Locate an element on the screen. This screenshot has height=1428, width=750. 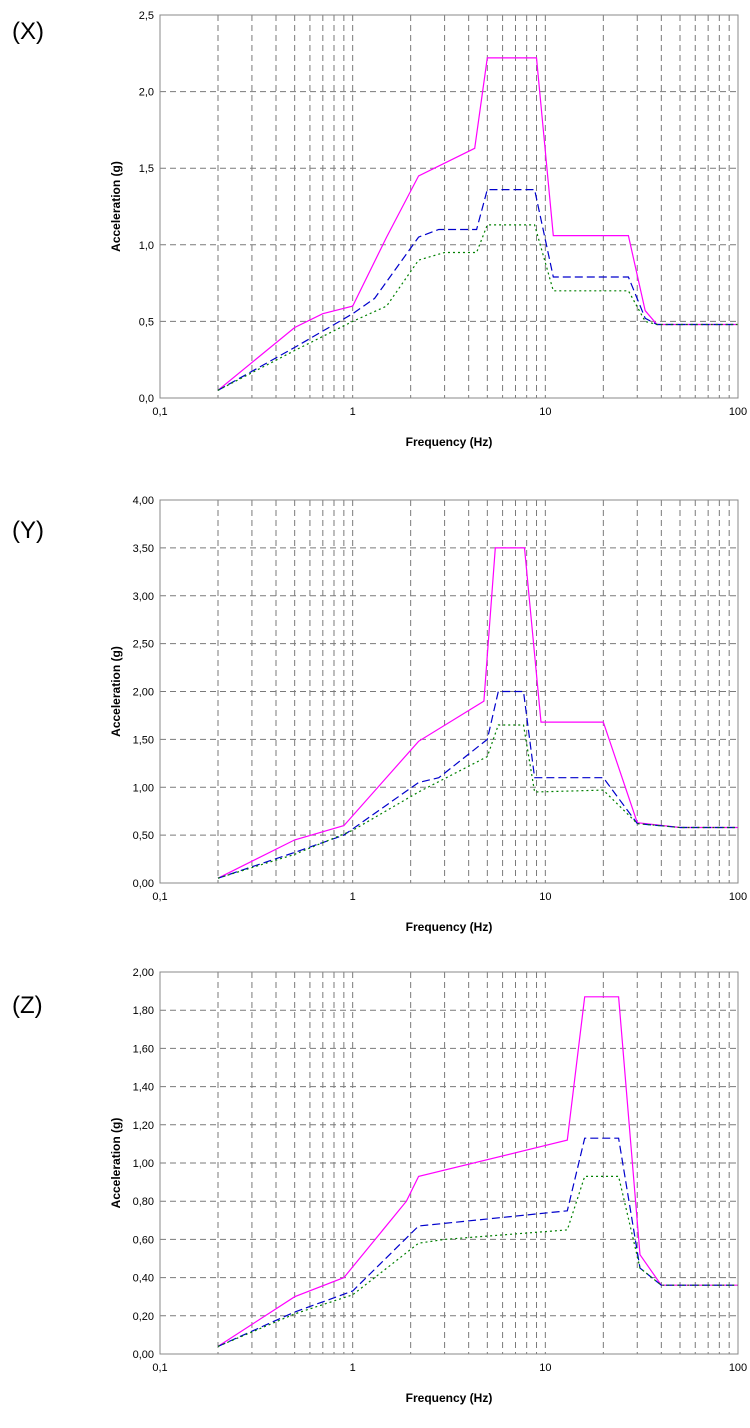
y-tick-label: 0,5 is located at coordinates (146, 322).